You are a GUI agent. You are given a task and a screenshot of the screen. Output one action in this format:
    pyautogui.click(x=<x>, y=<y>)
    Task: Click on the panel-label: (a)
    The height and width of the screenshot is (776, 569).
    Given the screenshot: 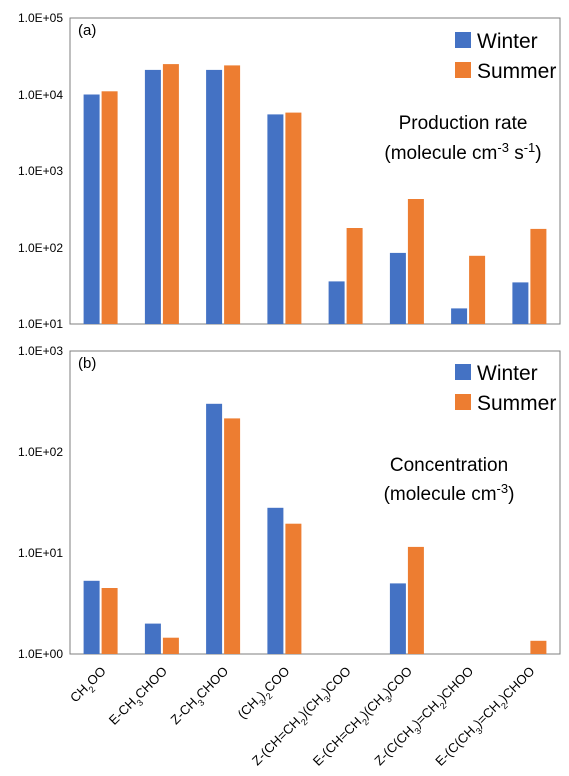 What is the action you would take?
    pyautogui.click(x=87, y=30)
    